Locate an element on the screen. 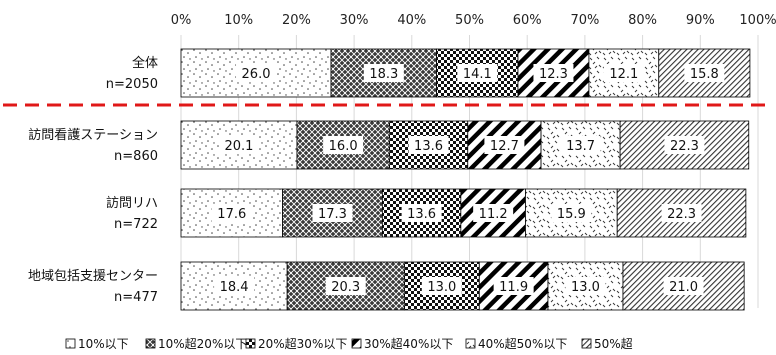  legend-label: 40%超50%以下 is located at coordinates (522, 343).